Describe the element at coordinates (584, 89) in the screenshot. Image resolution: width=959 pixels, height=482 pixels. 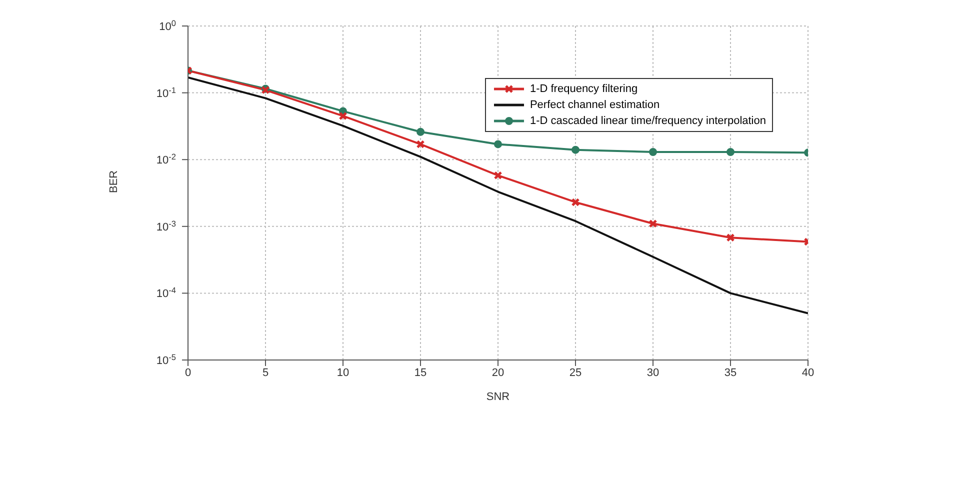
I see `legend-label: 1-D frequency filtering` at that location.